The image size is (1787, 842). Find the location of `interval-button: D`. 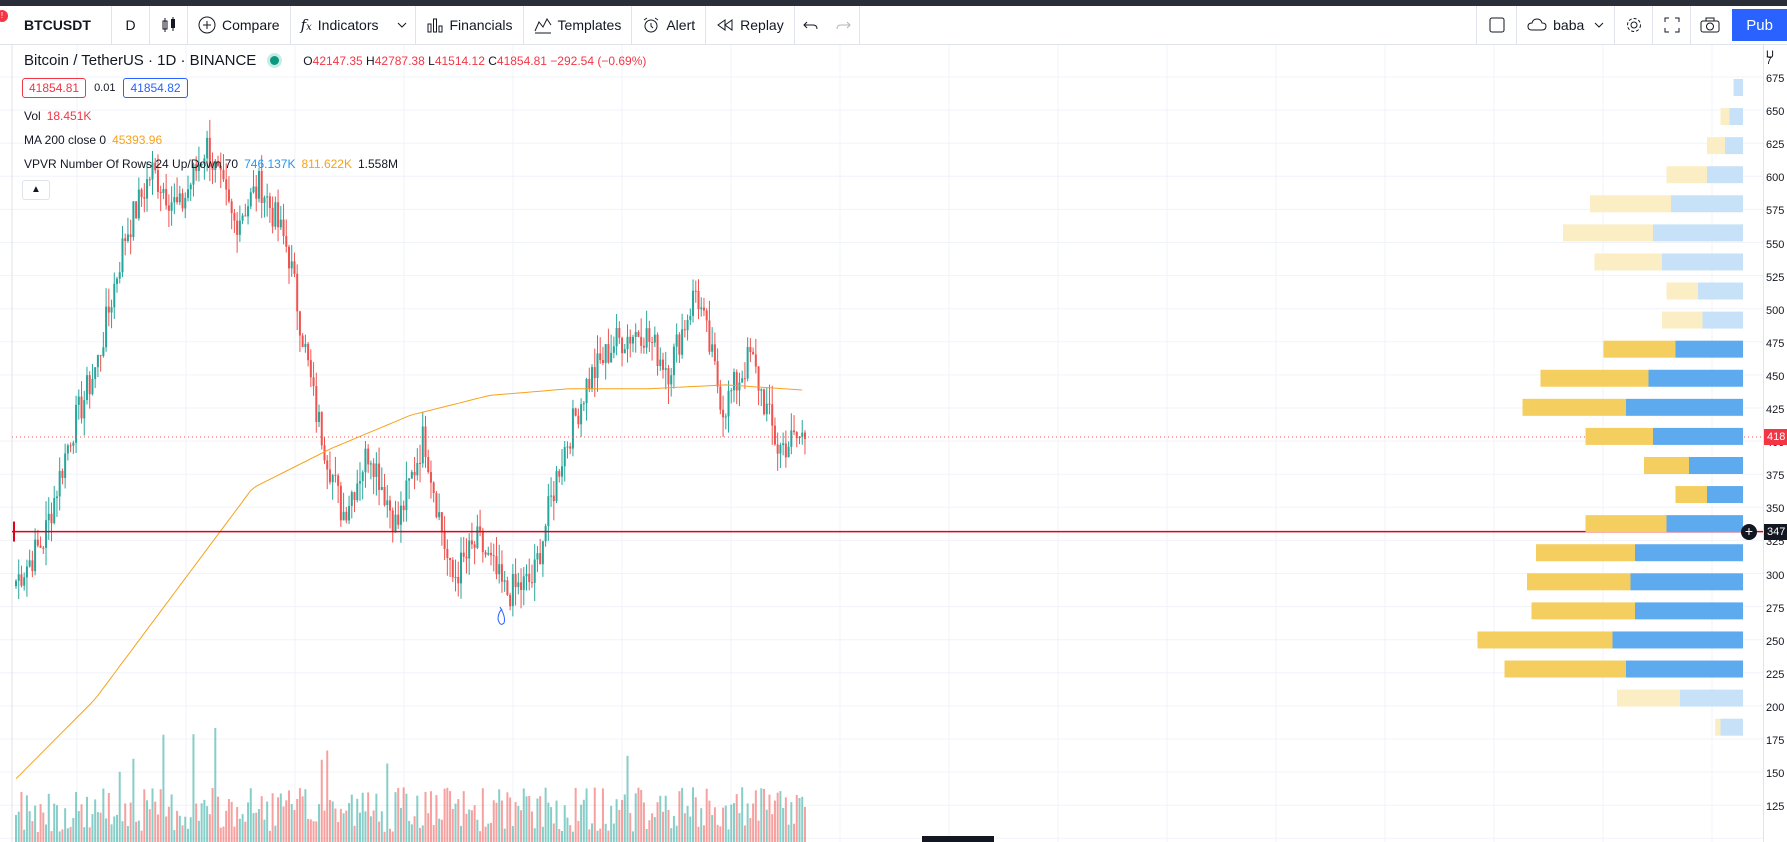

interval-button: D is located at coordinates (131, 25).